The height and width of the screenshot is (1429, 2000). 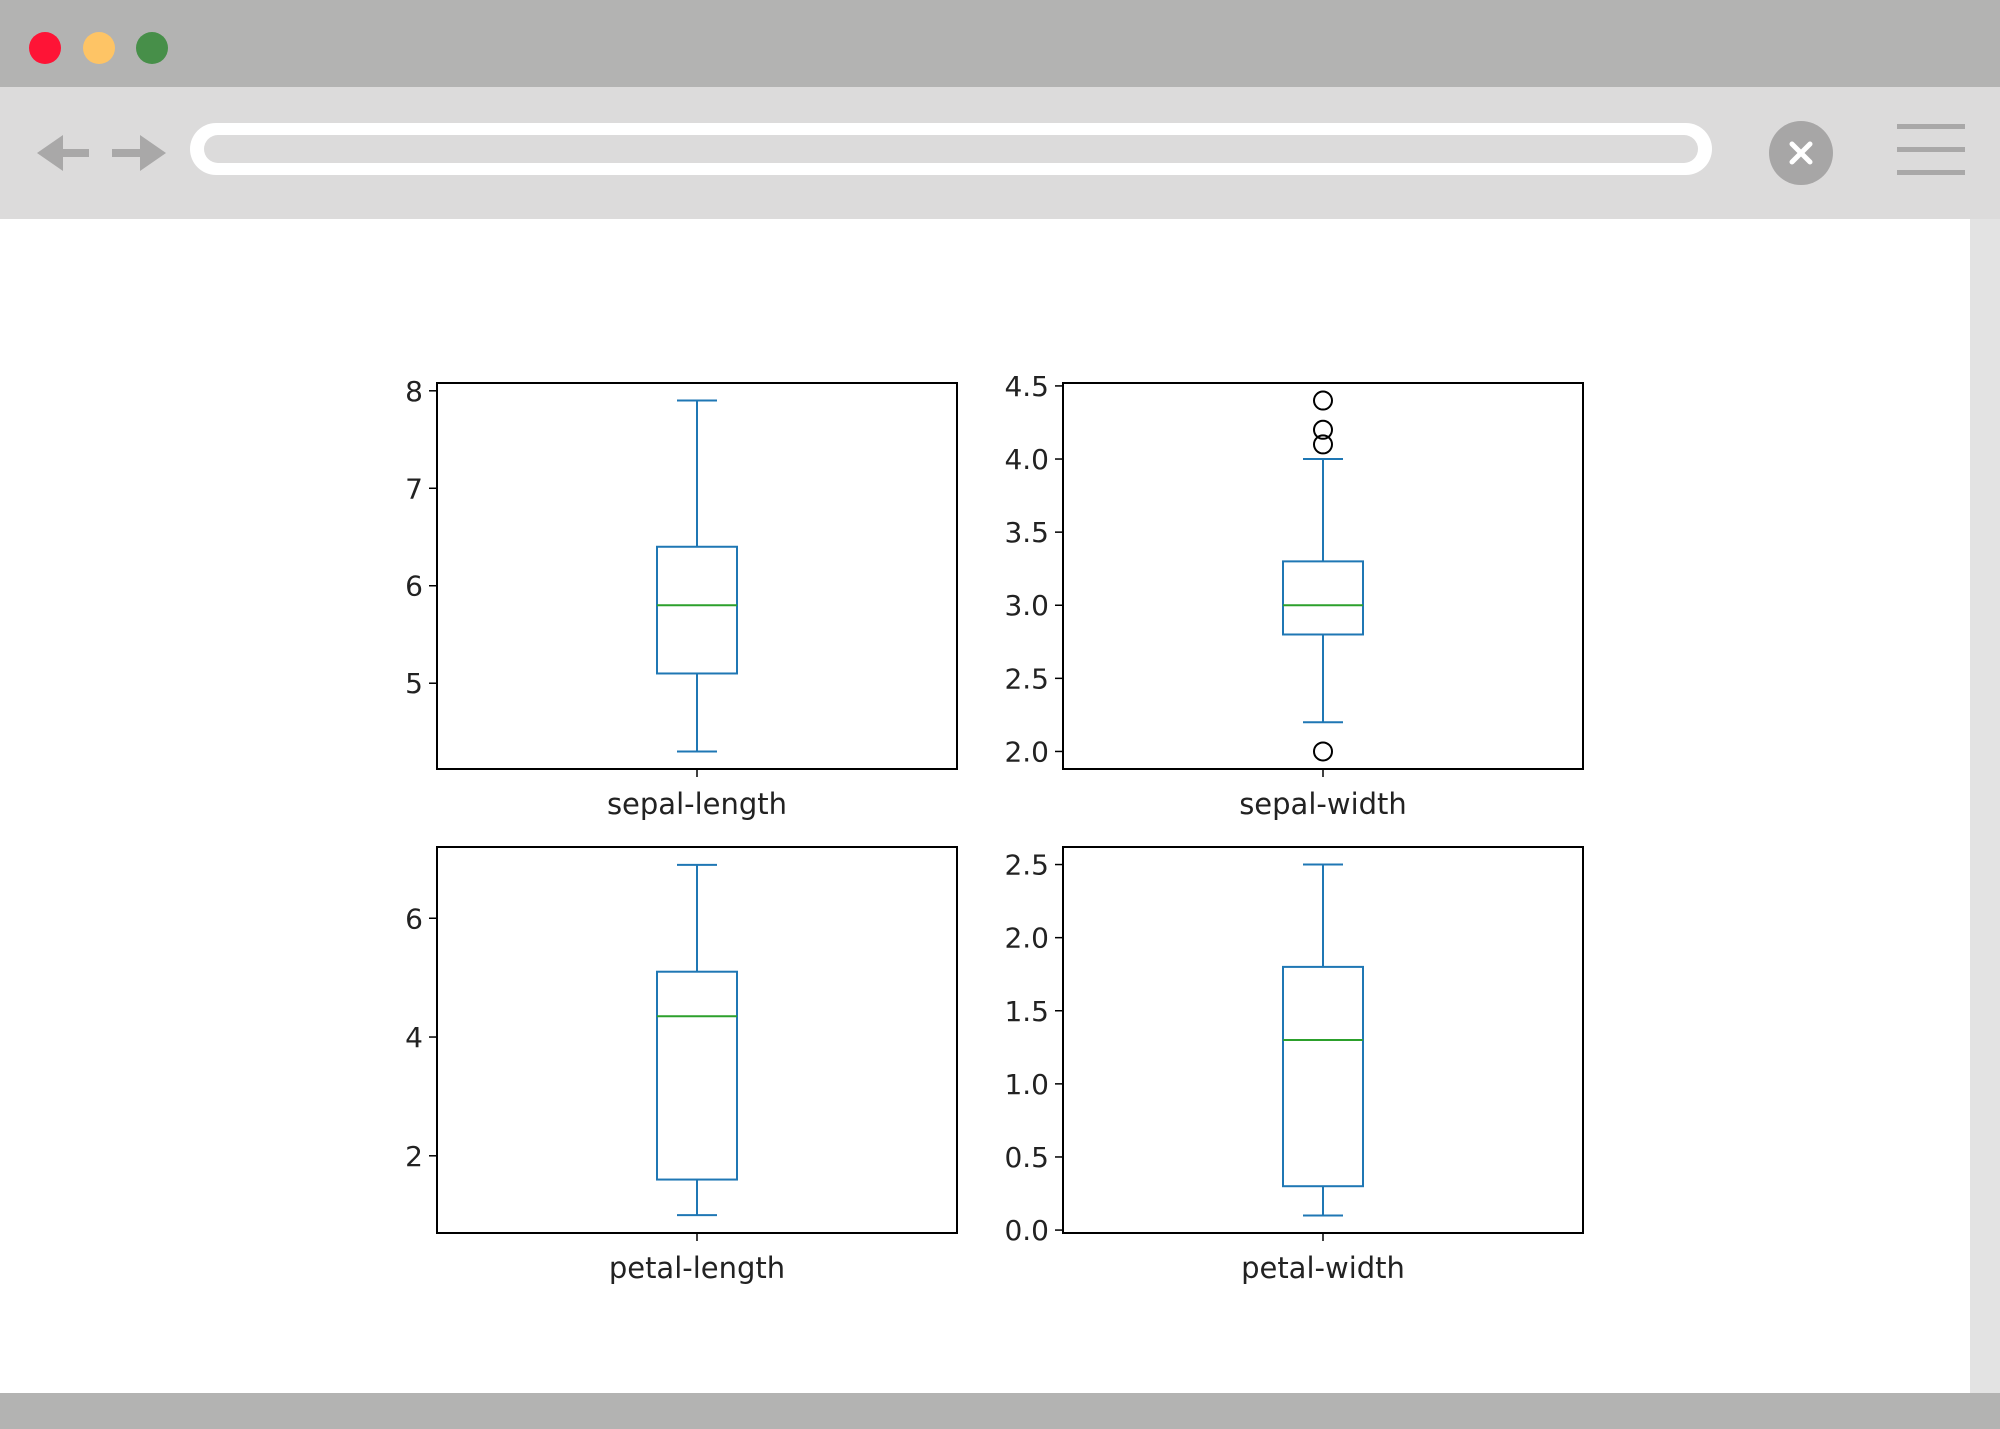 I want to click on forward-button, so click(x=140, y=153).